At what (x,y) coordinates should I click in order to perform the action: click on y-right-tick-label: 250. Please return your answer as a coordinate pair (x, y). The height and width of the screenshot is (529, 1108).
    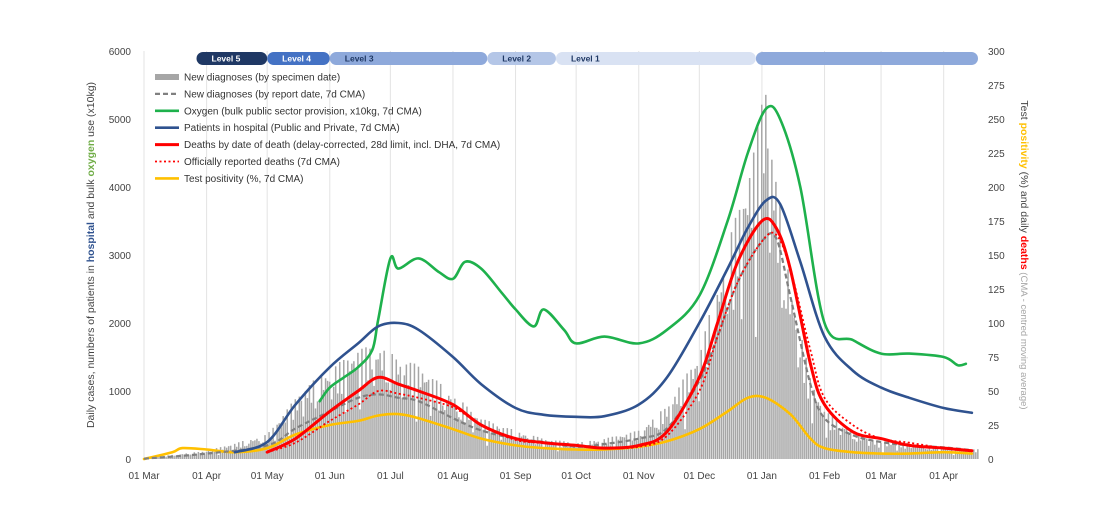
    Looking at the image, I should click on (996, 120).